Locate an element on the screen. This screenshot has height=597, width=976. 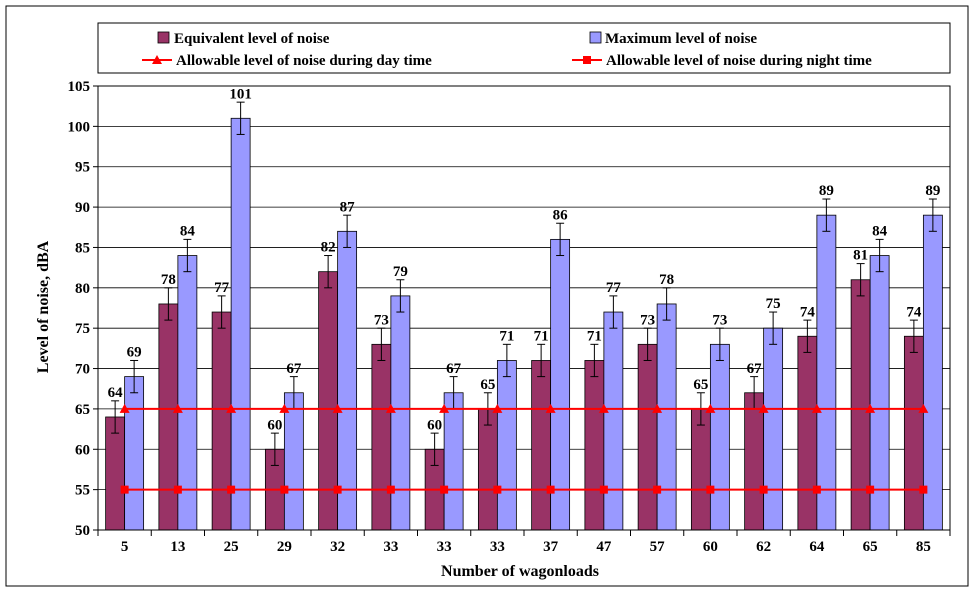
data-label: 75 is located at coordinates (773, 304).